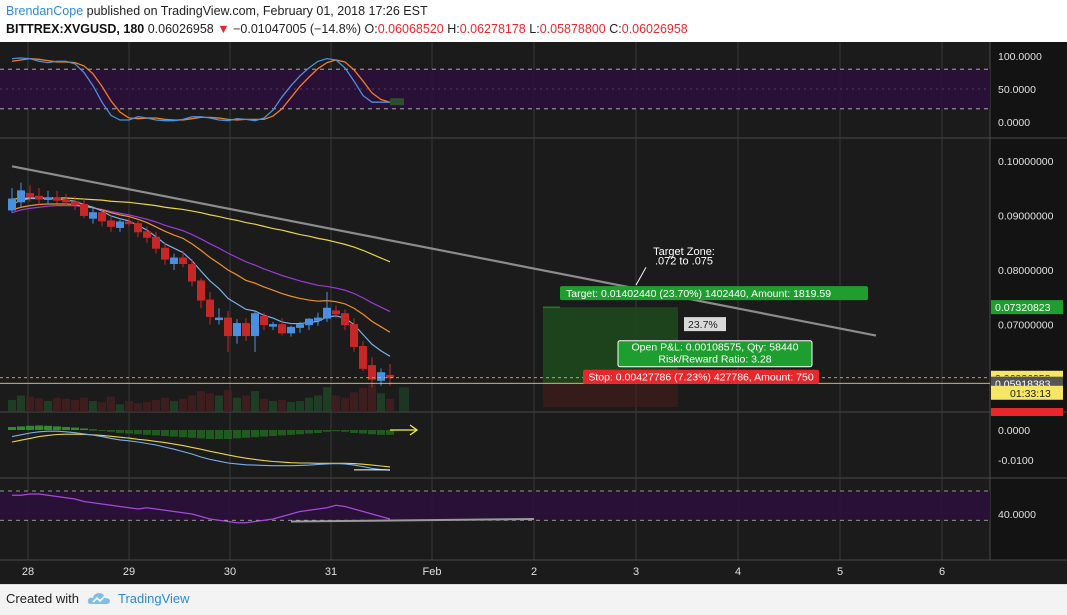 The height and width of the screenshot is (615, 1067). What do you see at coordinates (414, 430) in the screenshot?
I see `macd-arrow-head` at bounding box center [414, 430].